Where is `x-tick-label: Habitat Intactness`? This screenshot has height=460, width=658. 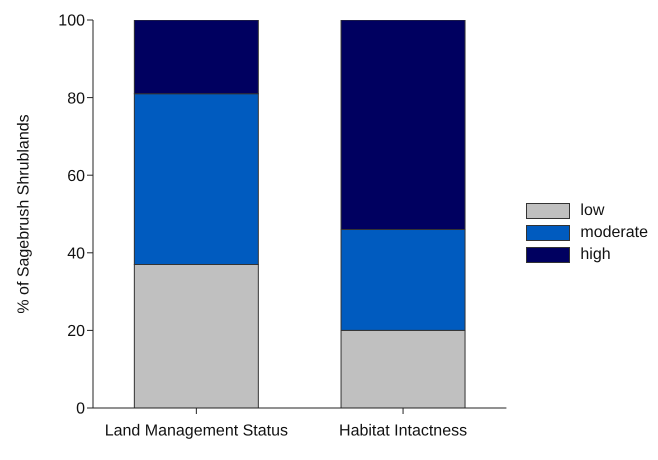 x-tick-label: Habitat Intactness is located at coordinates (403, 431).